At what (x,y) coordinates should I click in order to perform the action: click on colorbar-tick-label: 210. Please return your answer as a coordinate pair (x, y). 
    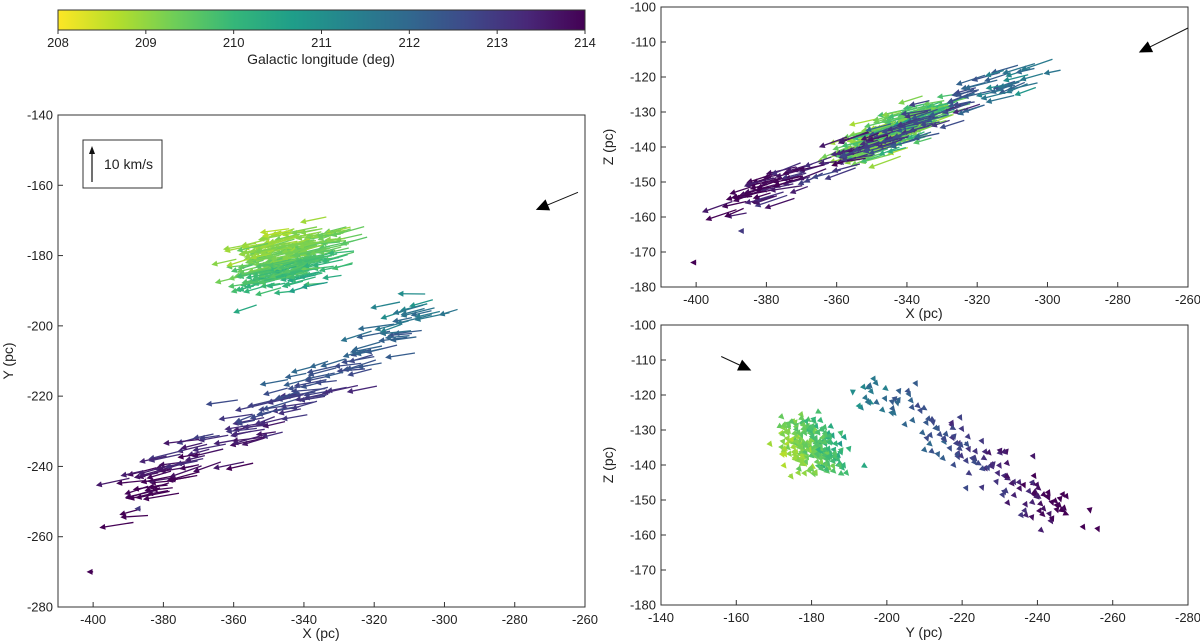
    Looking at the image, I should click on (234, 42).